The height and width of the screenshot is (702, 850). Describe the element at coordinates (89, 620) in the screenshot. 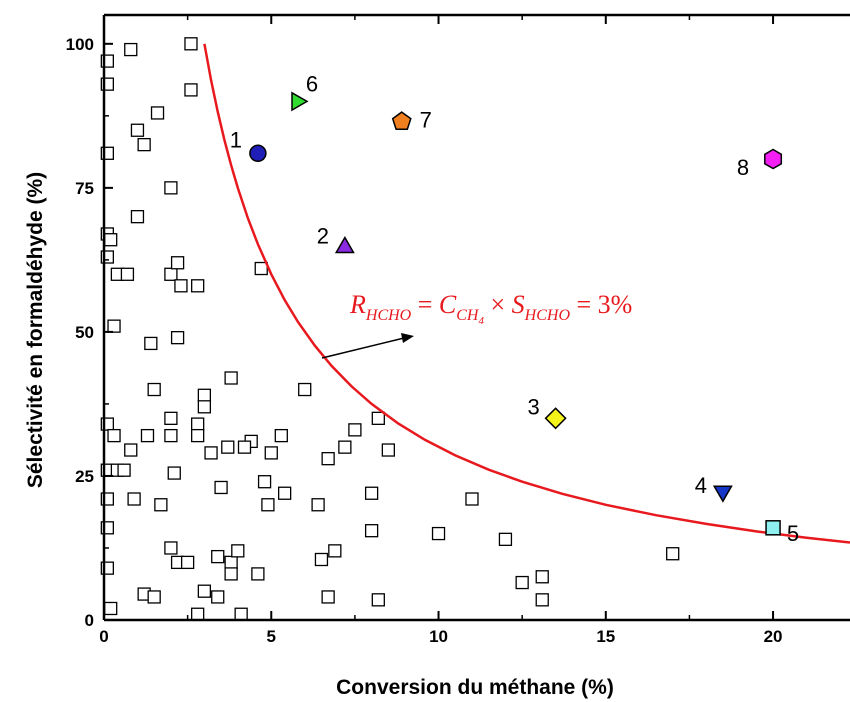

I see `y-tick-label: 0` at that location.